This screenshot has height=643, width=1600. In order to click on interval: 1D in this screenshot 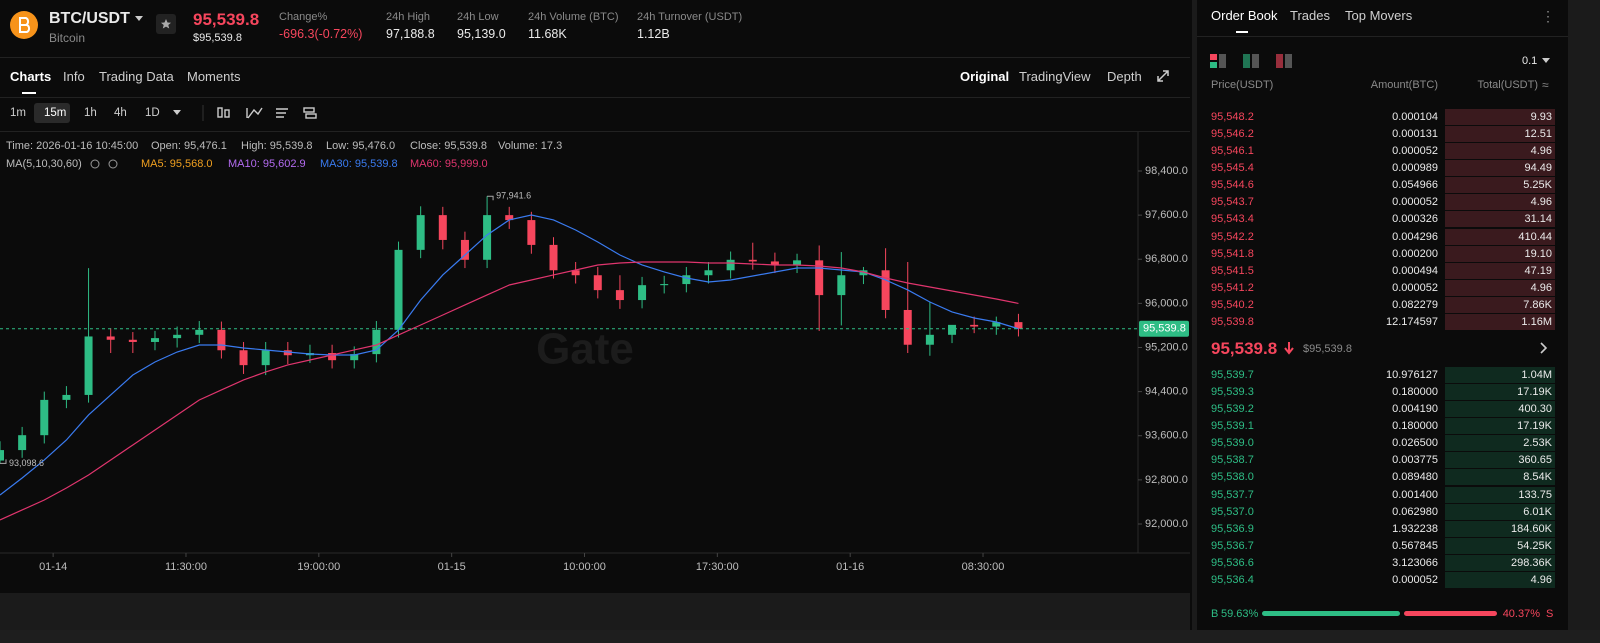, I will do `click(152, 113)`.